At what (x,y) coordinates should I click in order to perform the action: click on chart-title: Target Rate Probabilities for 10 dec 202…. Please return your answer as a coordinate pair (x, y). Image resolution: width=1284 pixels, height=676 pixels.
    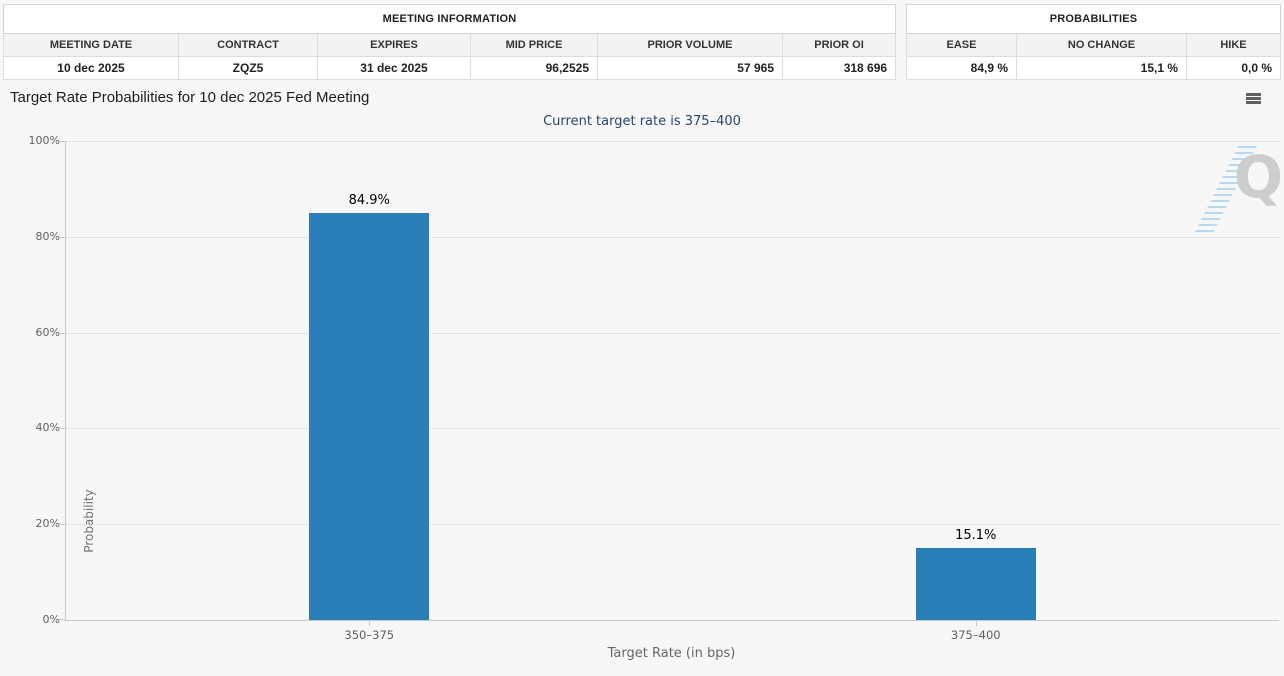
    Looking at the image, I should click on (190, 97).